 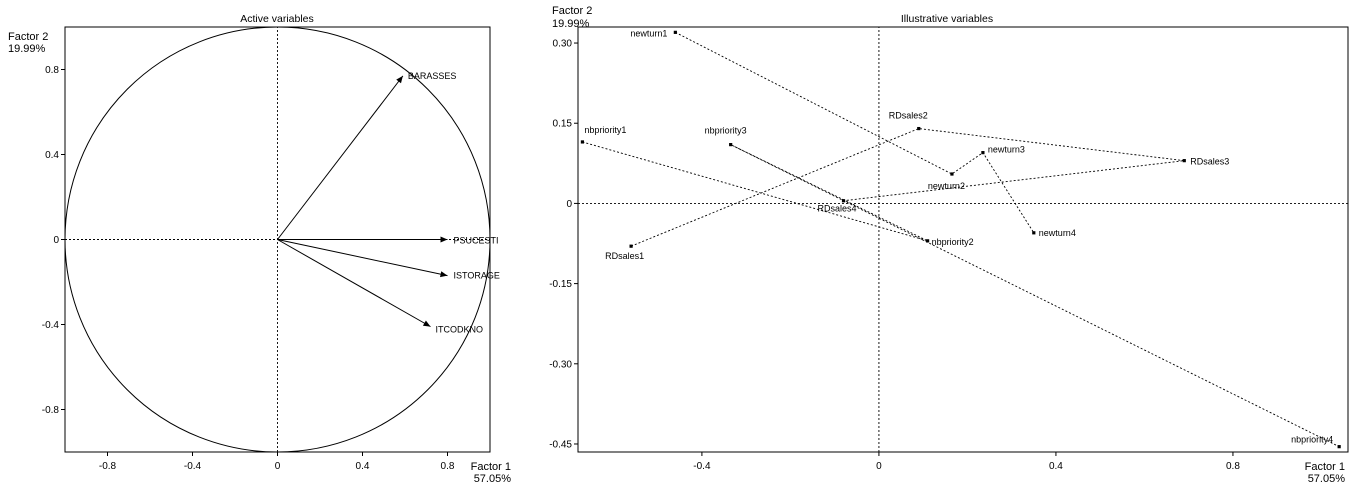 What do you see at coordinates (444, 239) in the screenshot?
I see `left-arrowhead-psucesti` at bounding box center [444, 239].